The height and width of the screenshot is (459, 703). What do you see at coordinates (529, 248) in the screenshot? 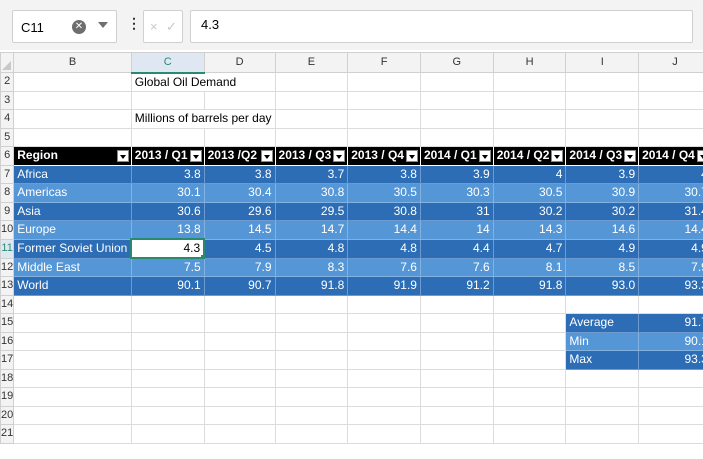
I see `value-cell: 4.7` at bounding box center [529, 248].